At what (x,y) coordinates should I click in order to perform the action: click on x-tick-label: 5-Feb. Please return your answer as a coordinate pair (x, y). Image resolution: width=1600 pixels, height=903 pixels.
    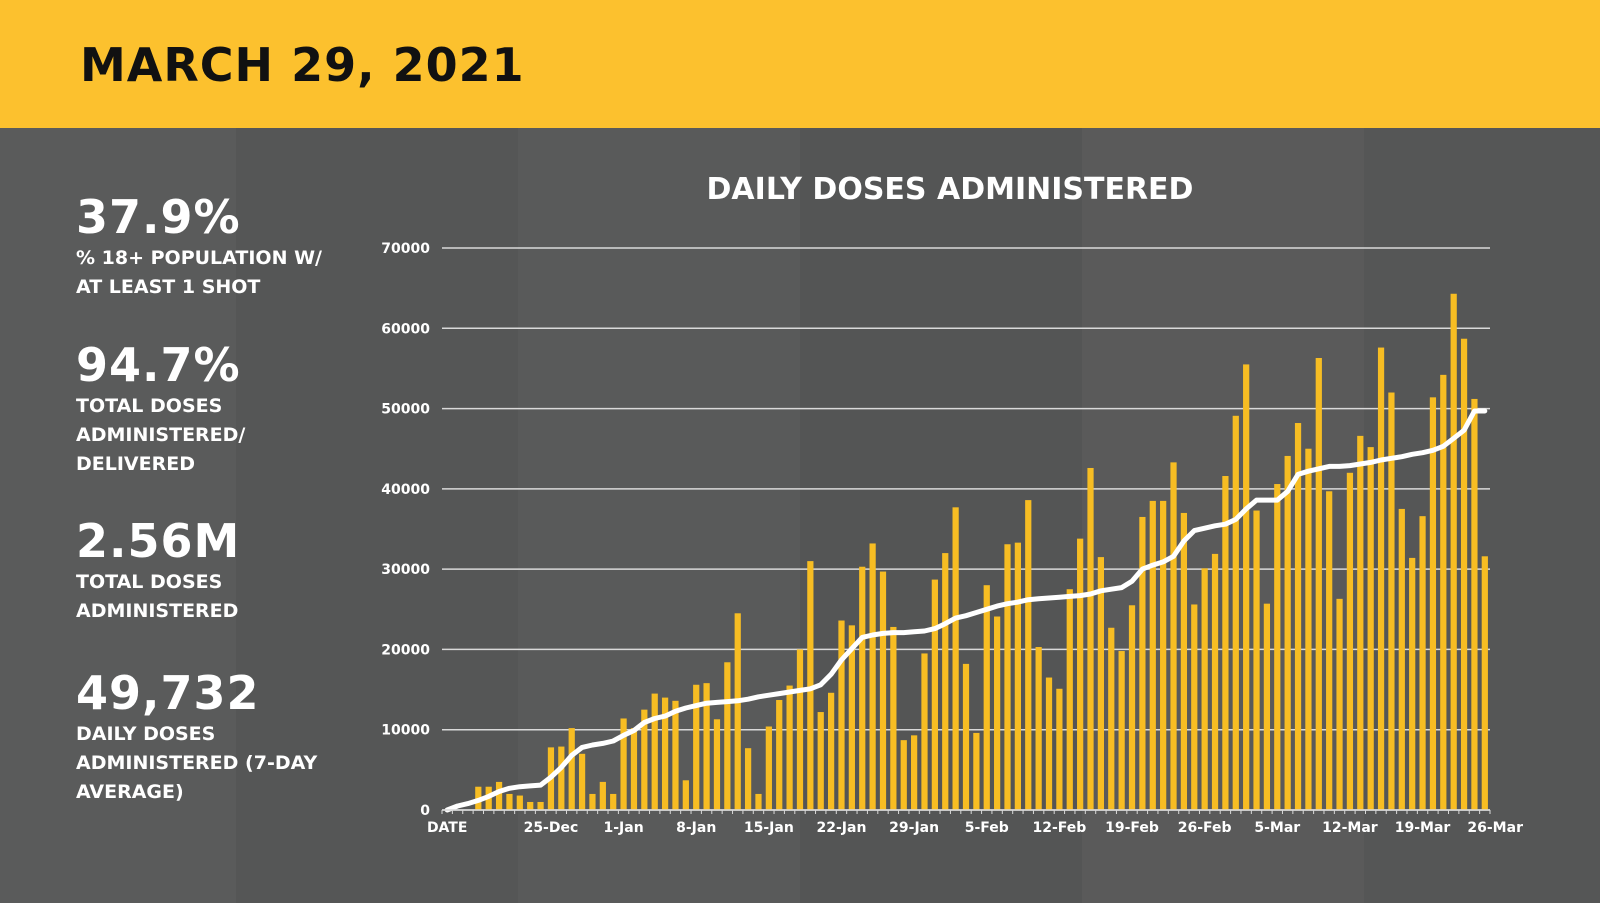
    Looking at the image, I should click on (987, 828).